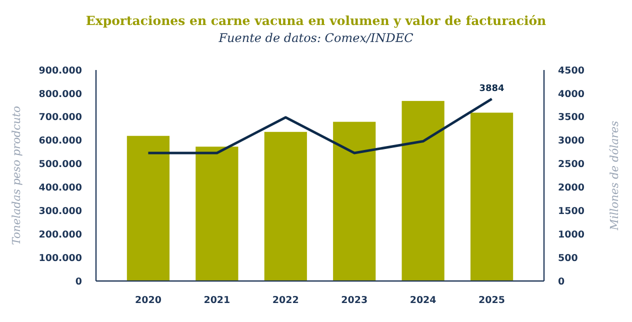  What do you see at coordinates (614, 176) in the screenshot?
I see `y2-axis-title: Millones de dólares` at bounding box center [614, 176].